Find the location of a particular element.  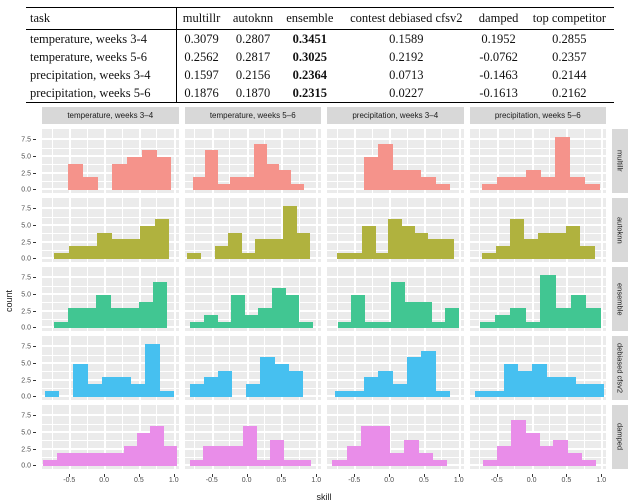

y-tick-label: 7.5 is located at coordinates (26, 416).